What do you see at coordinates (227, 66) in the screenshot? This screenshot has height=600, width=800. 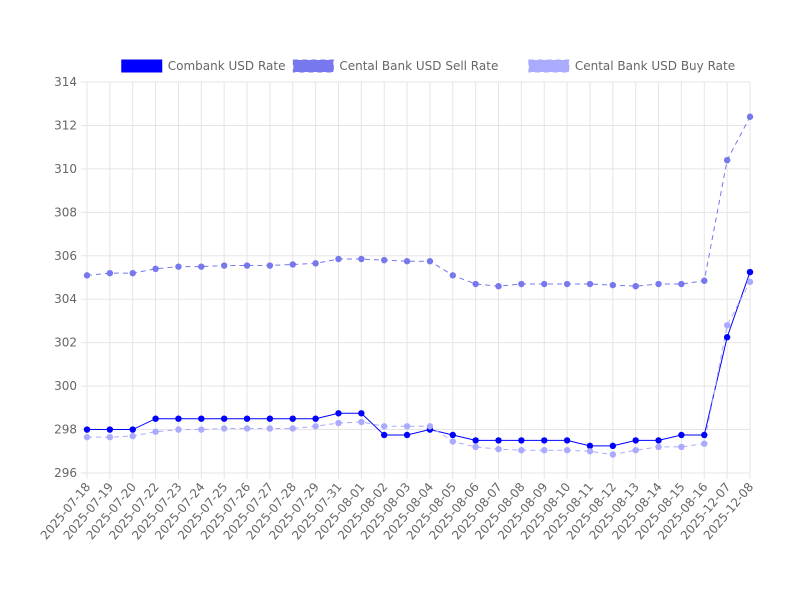 I see `legend-label: Combank USD Rate` at bounding box center [227, 66].